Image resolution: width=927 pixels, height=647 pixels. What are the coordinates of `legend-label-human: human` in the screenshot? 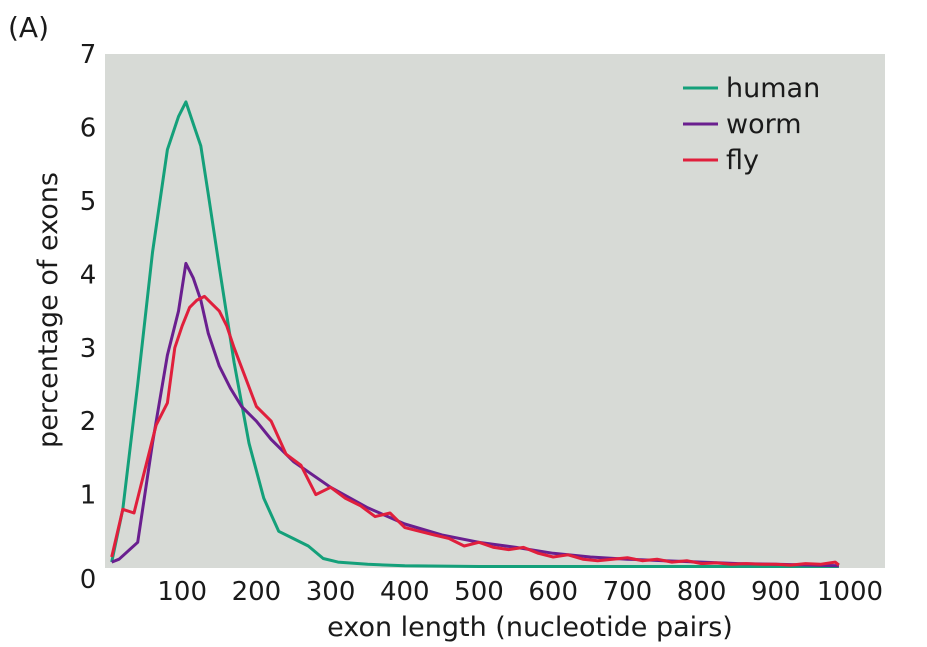 It's located at (773, 88).